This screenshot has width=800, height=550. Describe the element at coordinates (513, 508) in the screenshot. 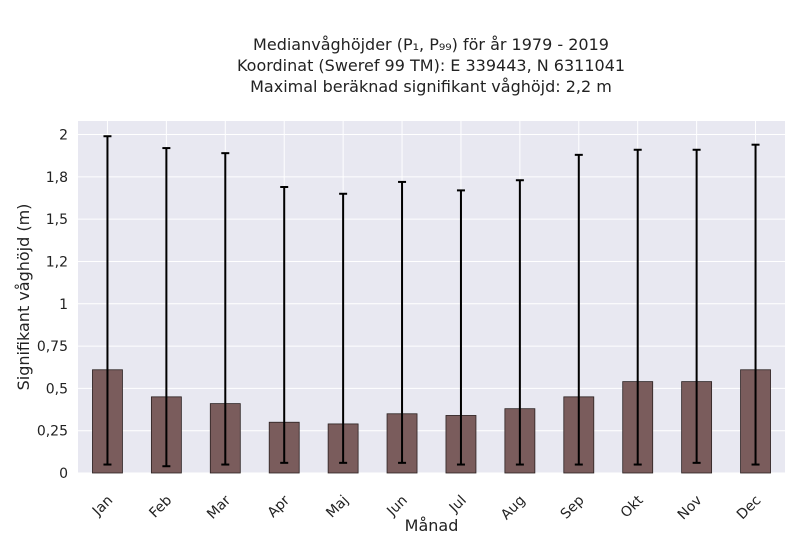

I see `x-tick-label: Aug` at that location.